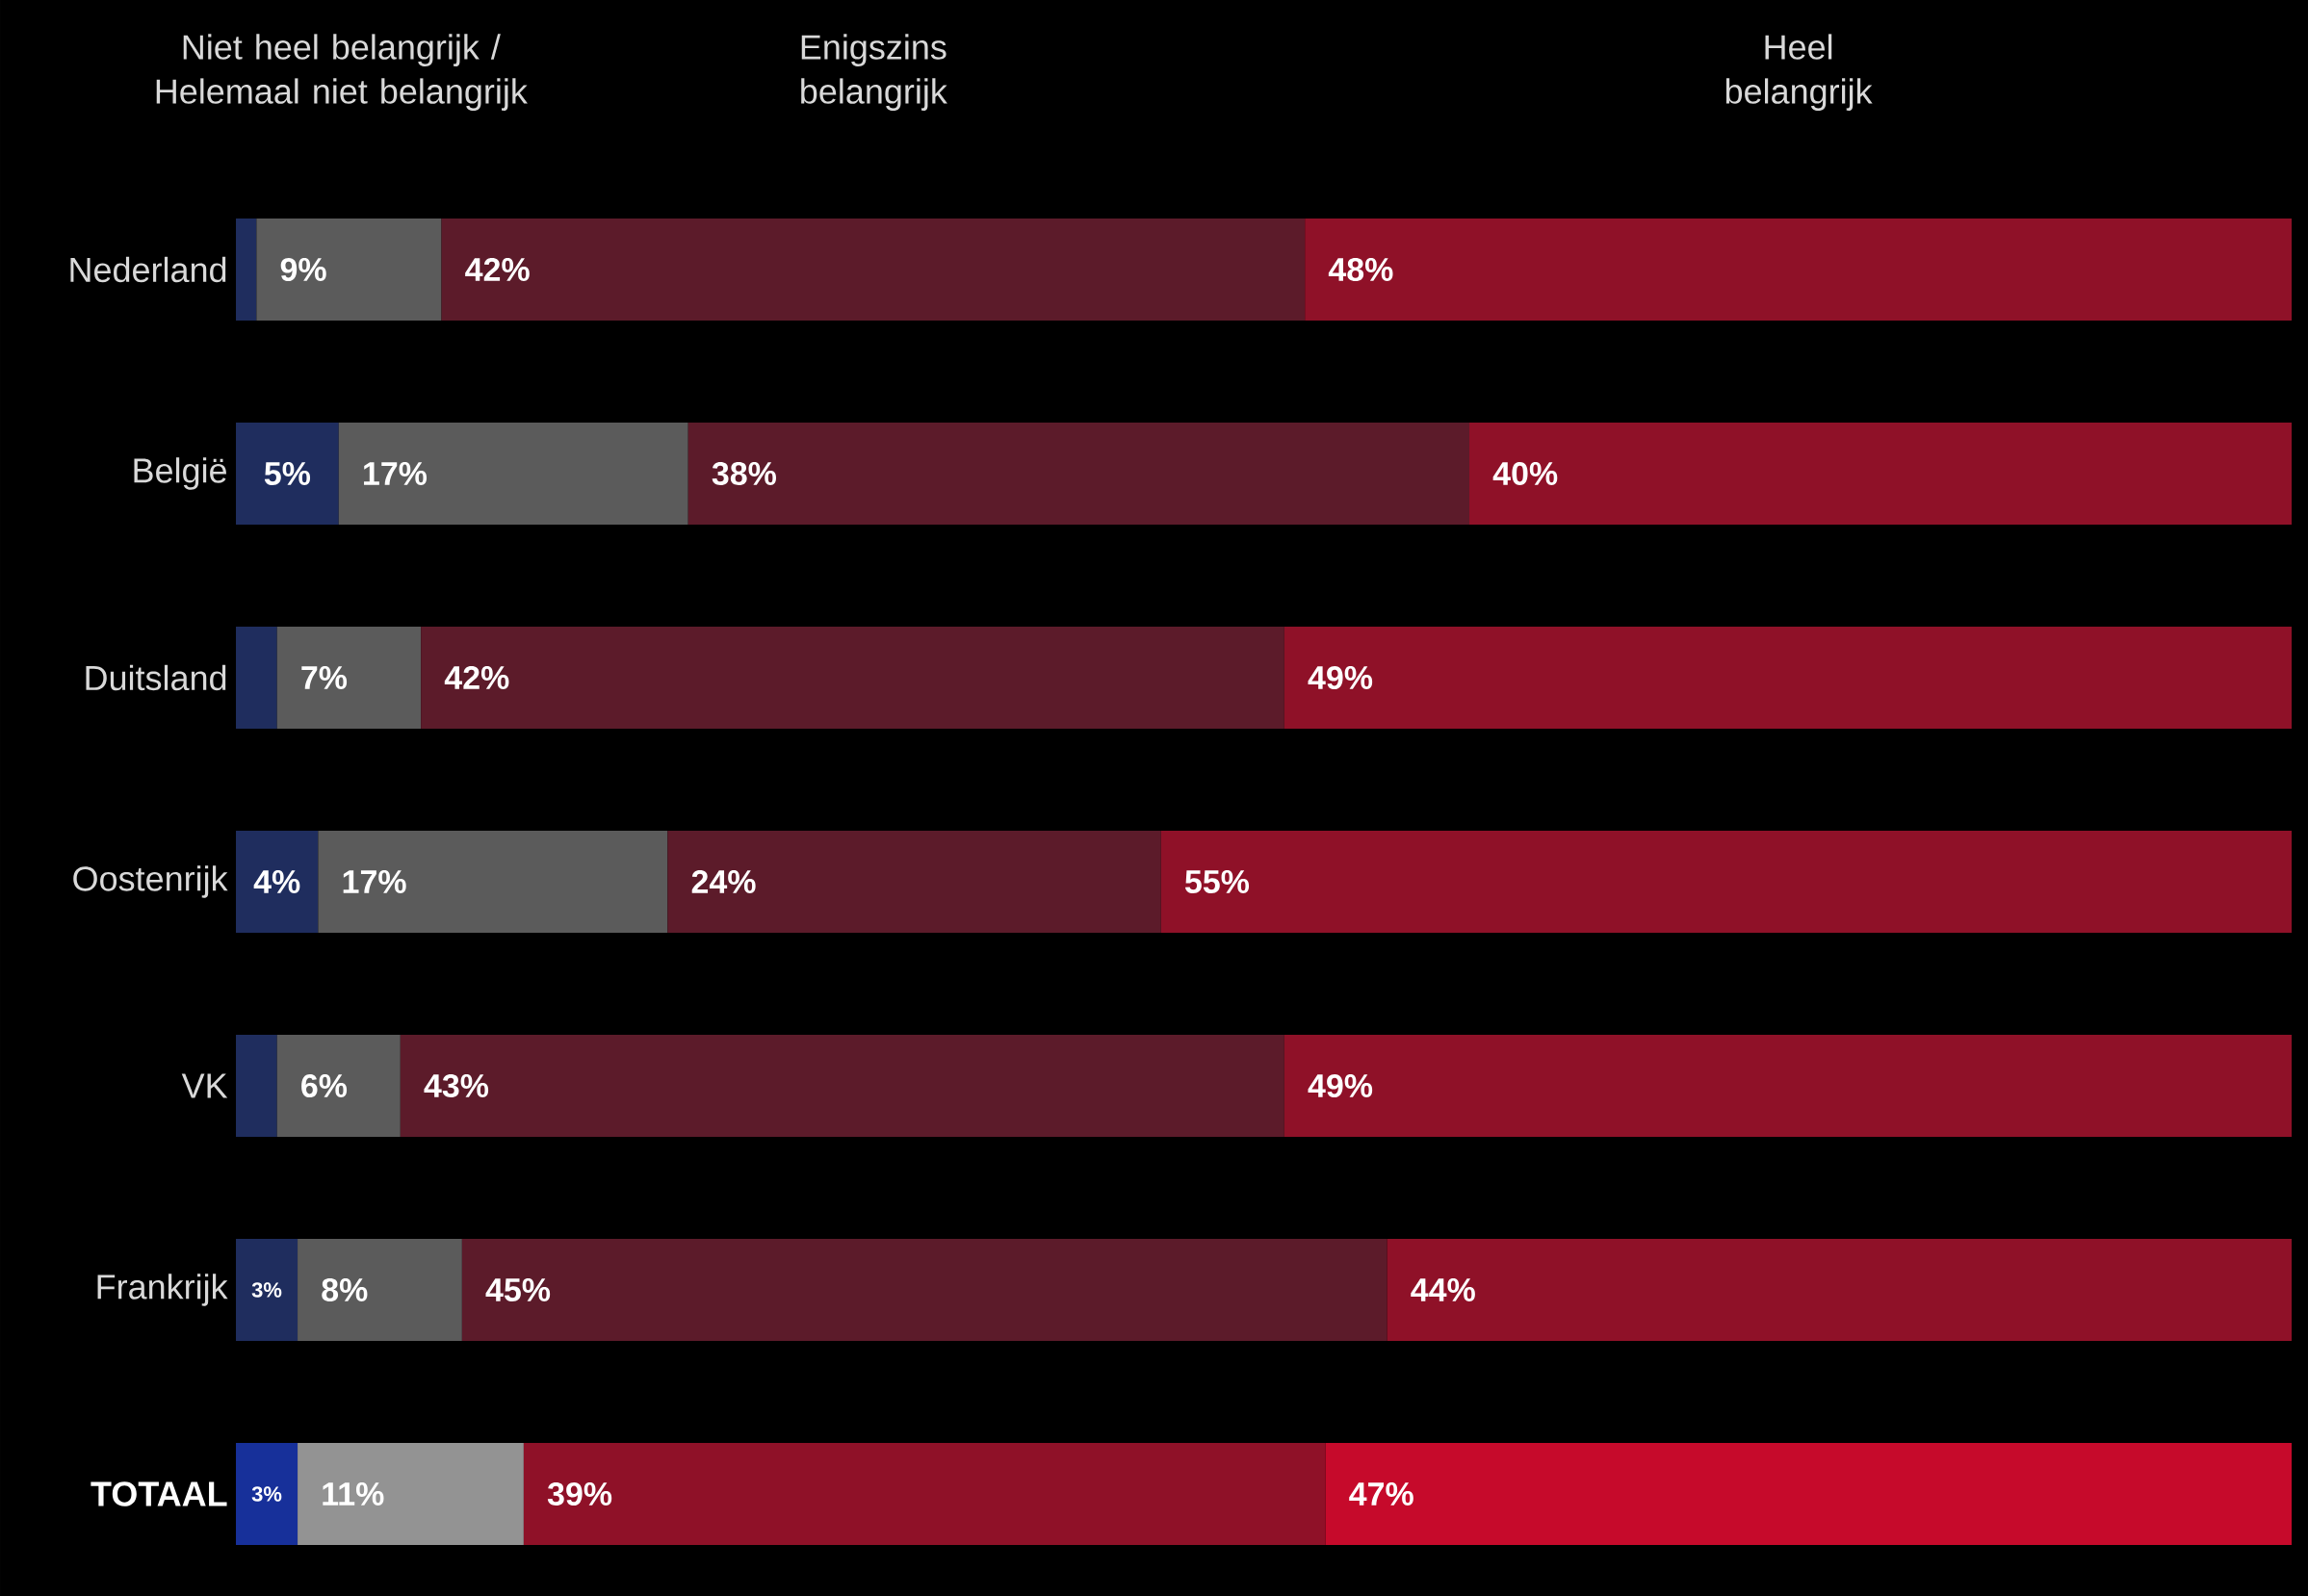  Describe the element at coordinates (1525, 473) in the screenshot. I see `data-label: 40%` at that location.